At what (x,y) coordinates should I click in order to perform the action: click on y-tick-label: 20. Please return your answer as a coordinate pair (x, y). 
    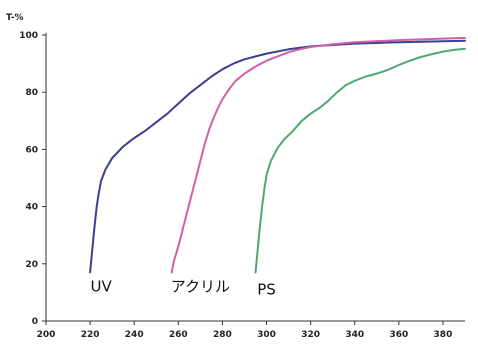
    Looking at the image, I should click on (31, 265).